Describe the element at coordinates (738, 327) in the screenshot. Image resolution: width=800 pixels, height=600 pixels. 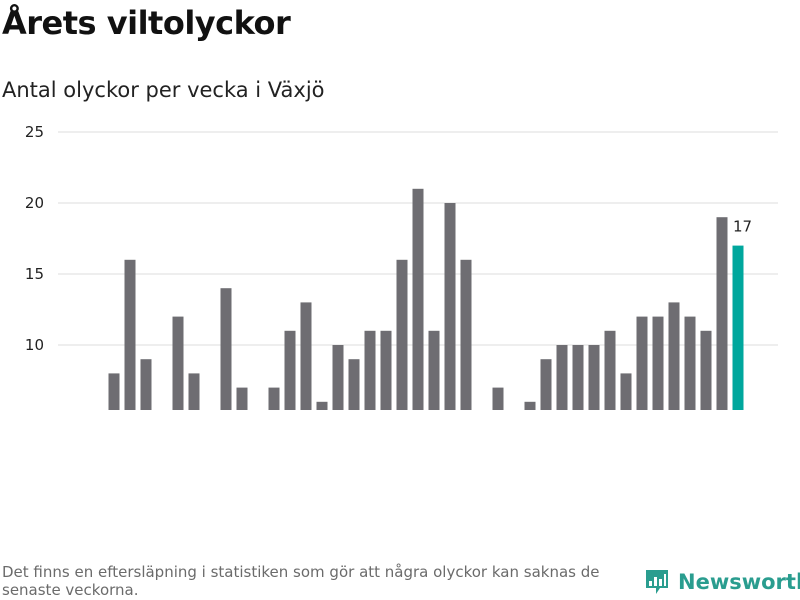
I see `bar-highlighted` at that location.